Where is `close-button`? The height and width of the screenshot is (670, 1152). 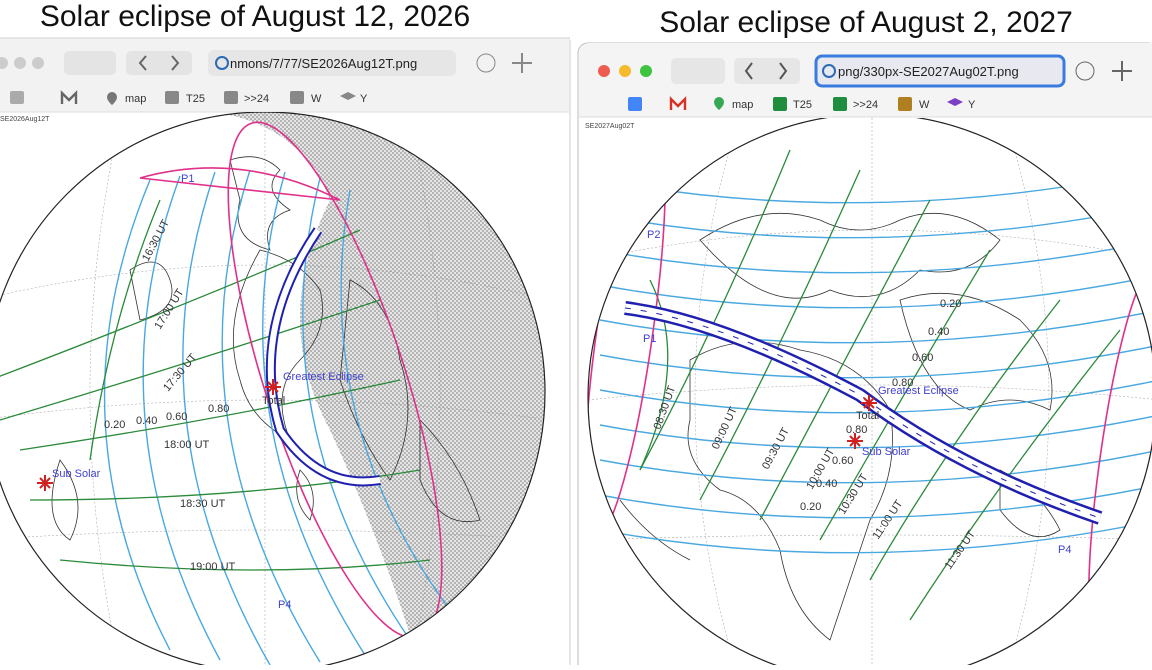
close-button is located at coordinates (604, 71).